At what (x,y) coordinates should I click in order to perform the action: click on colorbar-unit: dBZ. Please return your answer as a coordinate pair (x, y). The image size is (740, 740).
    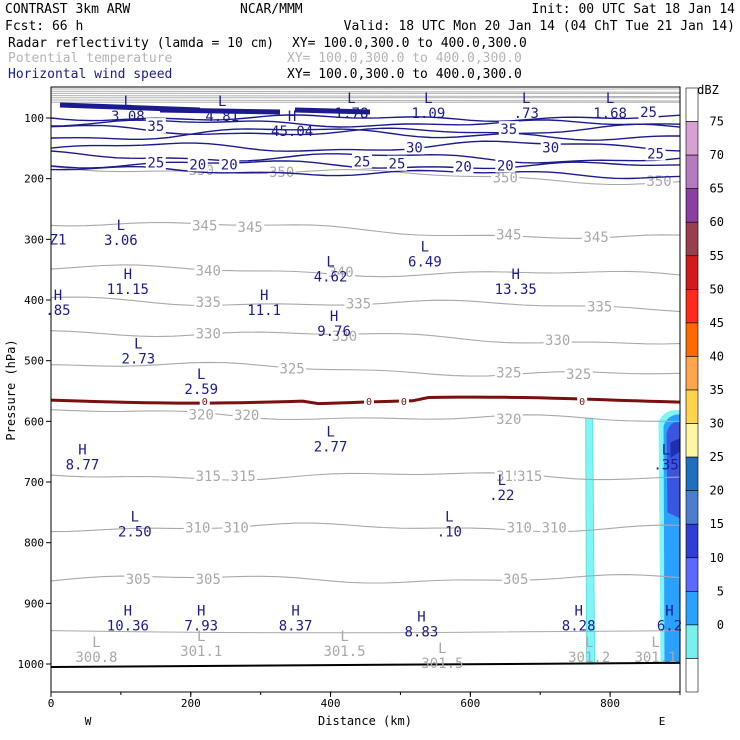
    Looking at the image, I should click on (708, 90).